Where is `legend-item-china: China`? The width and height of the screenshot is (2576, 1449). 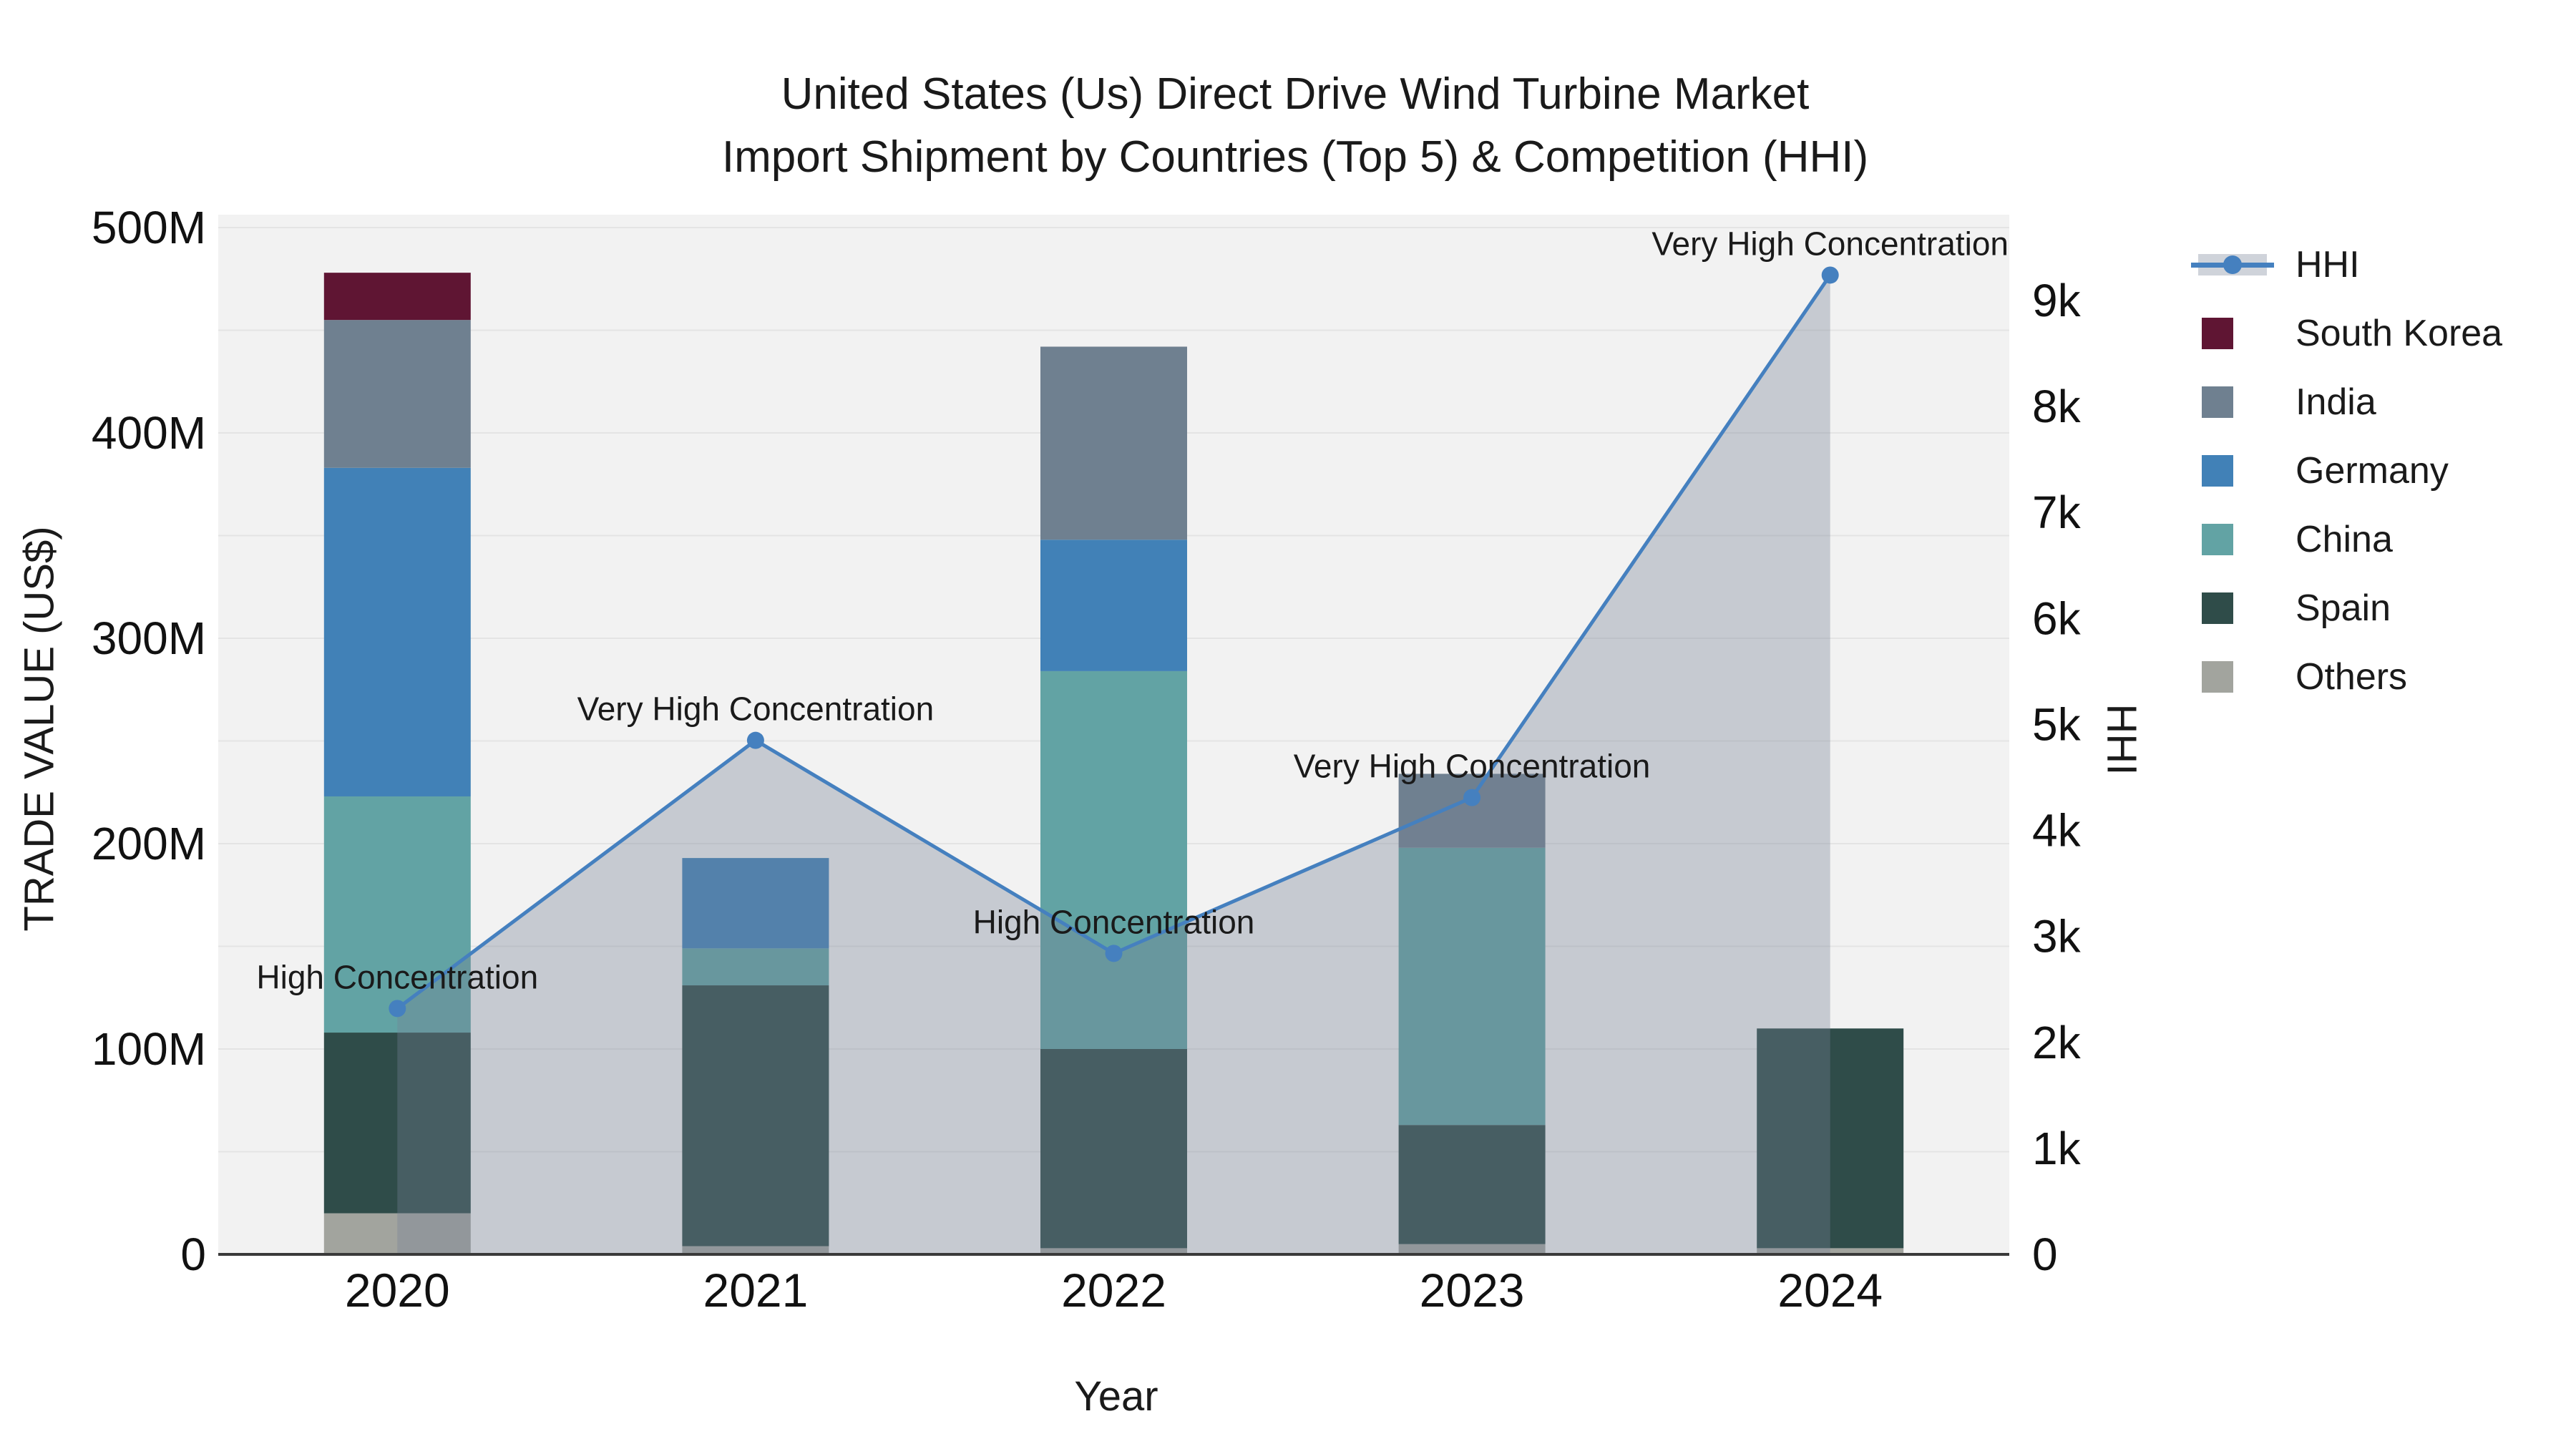
legend-item-china: China is located at coordinates (2342, 539).